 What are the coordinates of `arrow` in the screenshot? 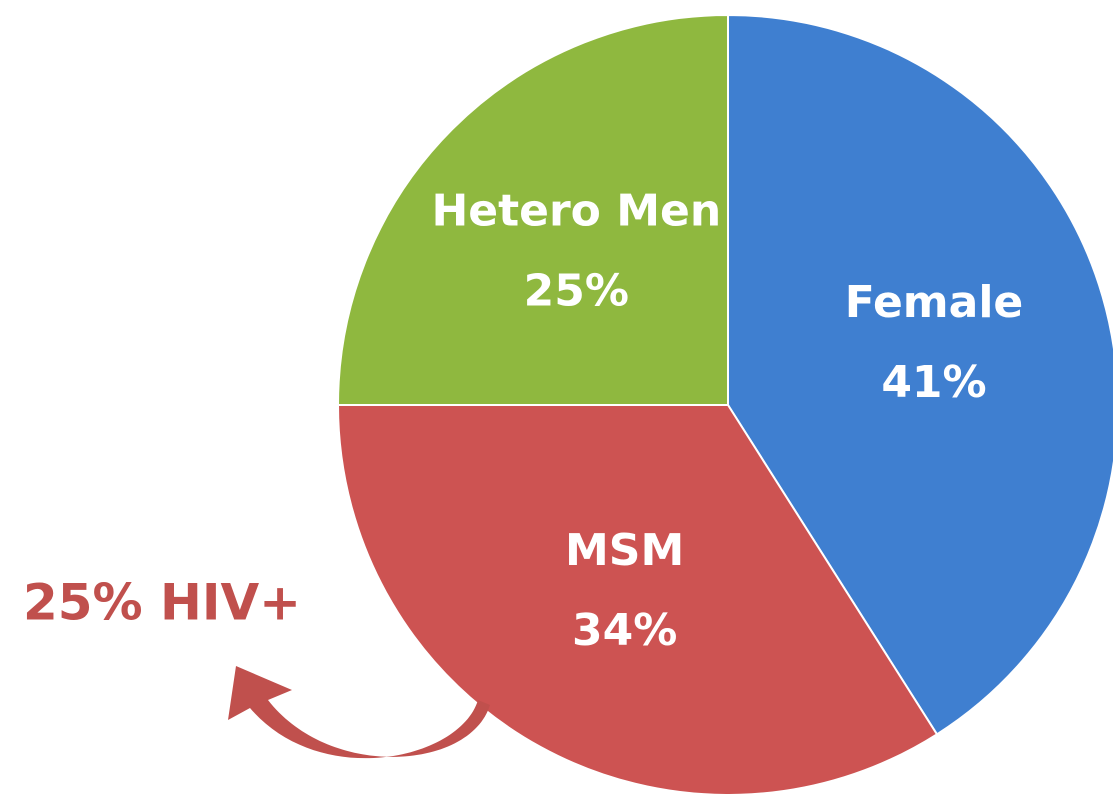 It's located at (359, 712).